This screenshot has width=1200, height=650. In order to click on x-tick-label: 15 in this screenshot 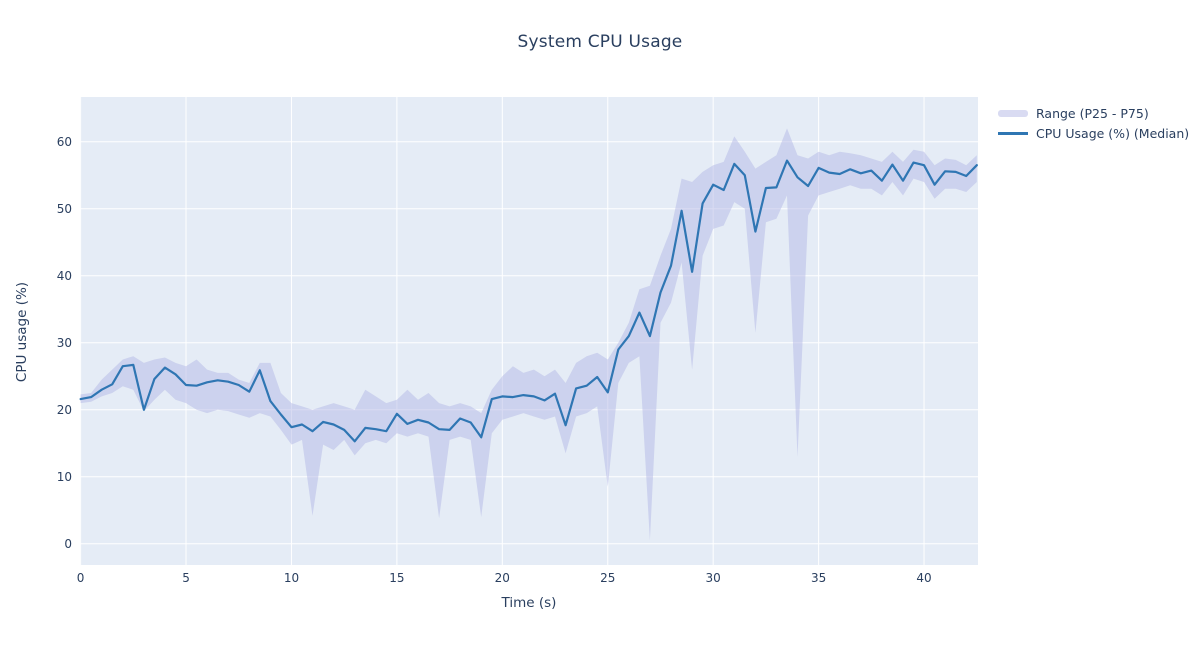, I will do `click(396, 578)`.